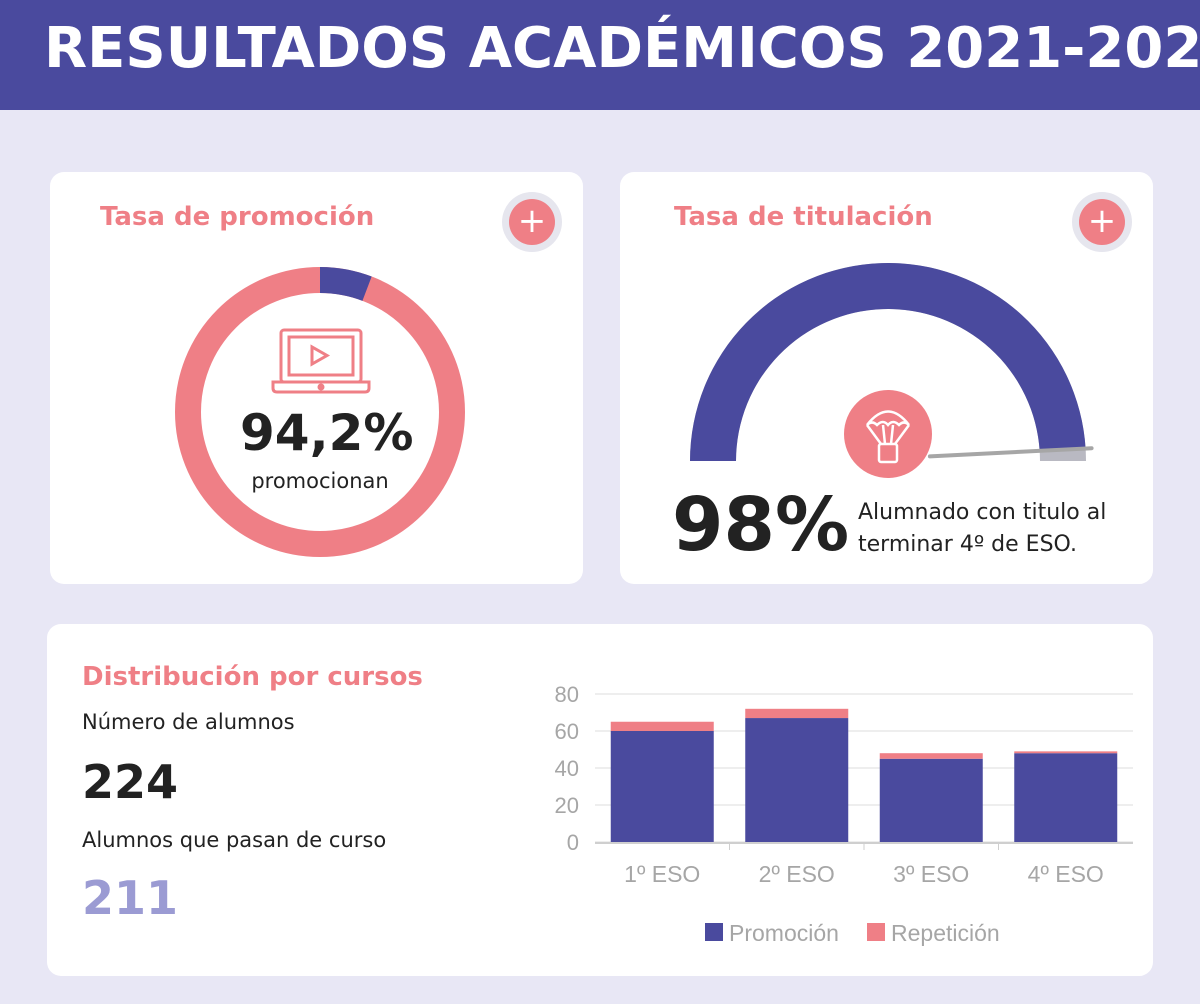 The height and width of the screenshot is (1004, 1200). I want to click on promotion-donut, so click(320, 412).